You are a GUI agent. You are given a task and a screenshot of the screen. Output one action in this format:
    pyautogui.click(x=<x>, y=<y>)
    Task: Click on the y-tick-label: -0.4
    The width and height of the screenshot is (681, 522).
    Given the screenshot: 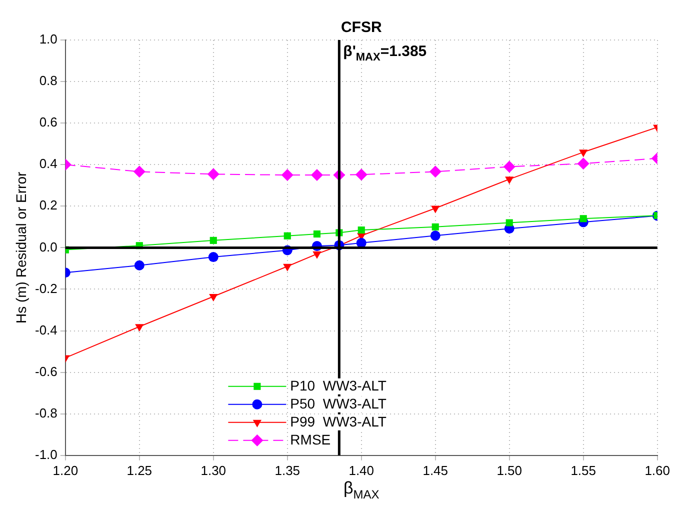 What is the action you would take?
    pyautogui.click(x=46, y=330)
    